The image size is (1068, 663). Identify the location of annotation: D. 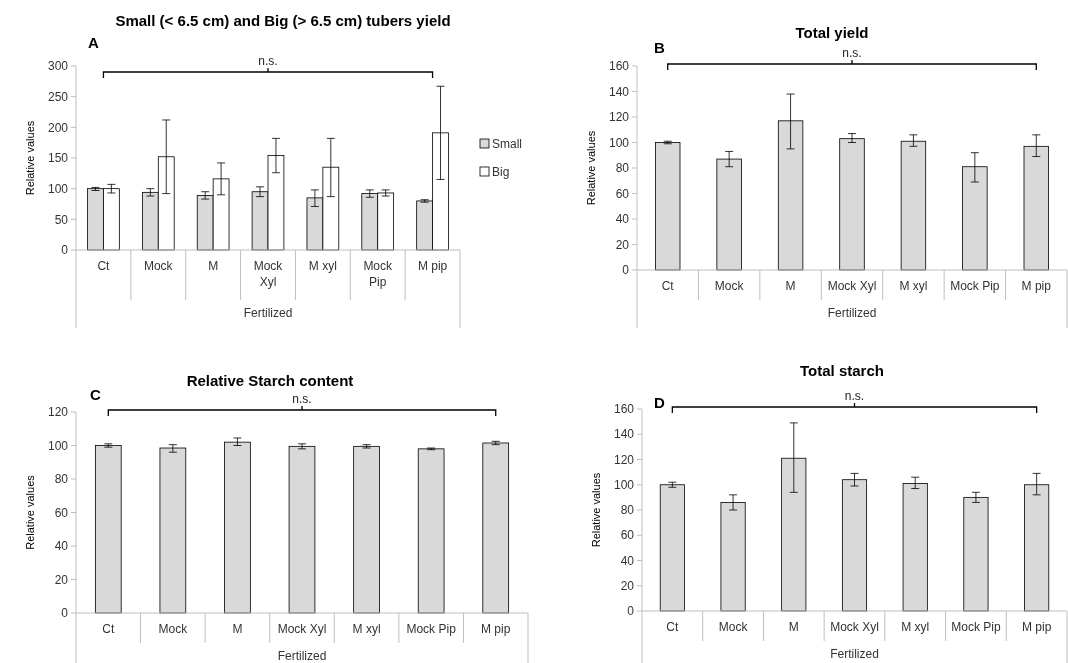
(659, 402).